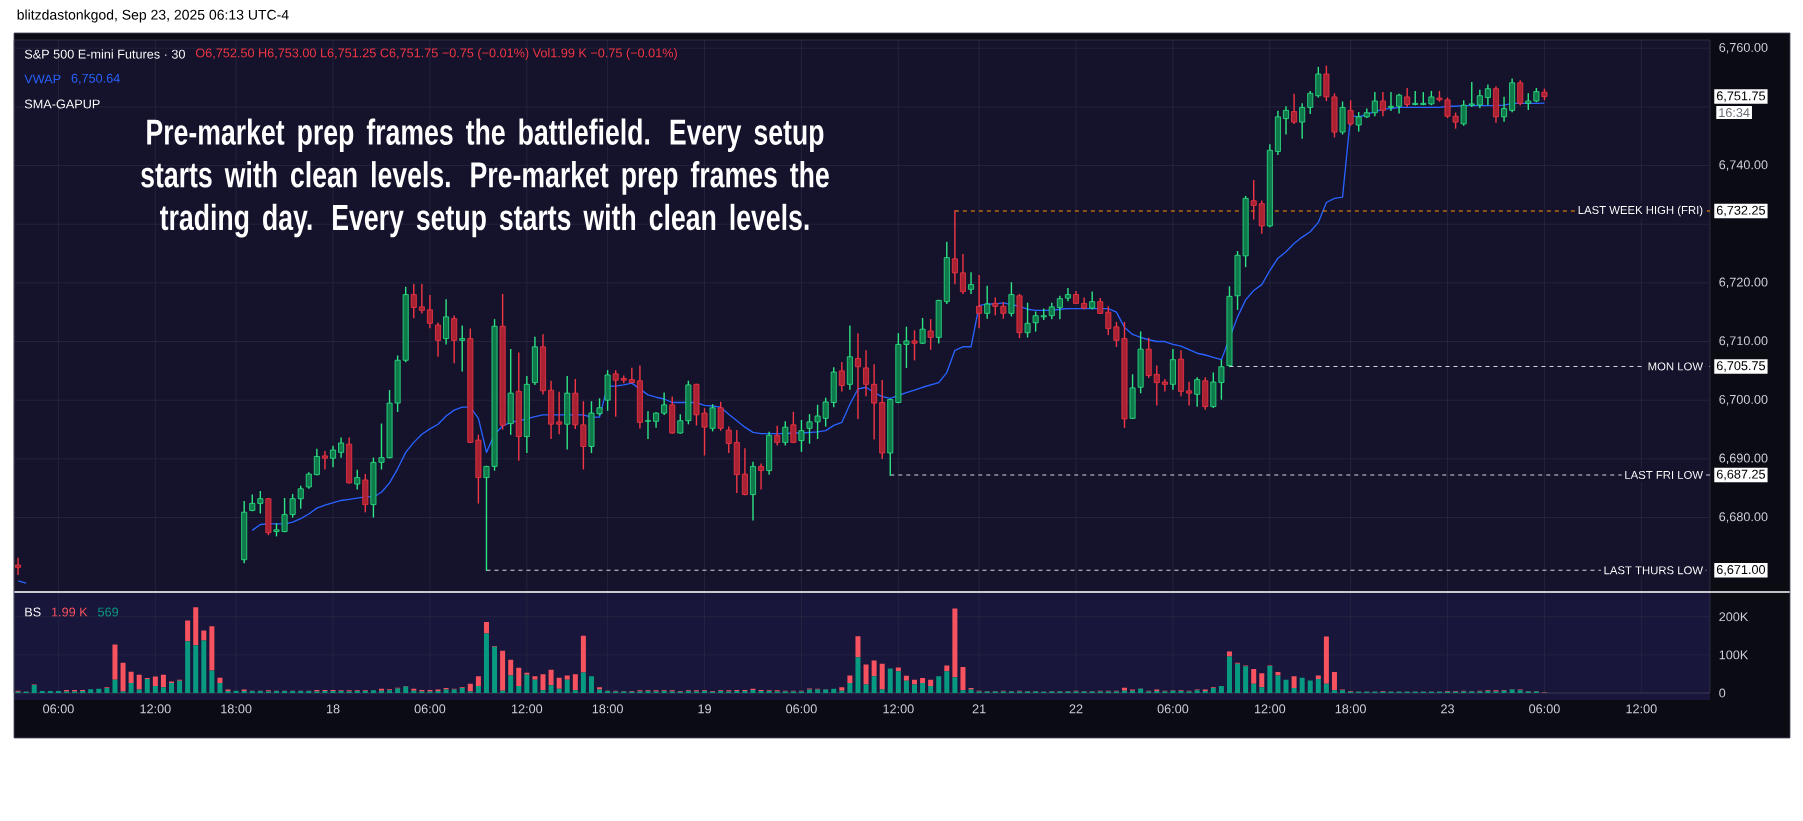 This screenshot has width=1803, height=821. Describe the element at coordinates (62, 104) in the screenshot. I see `annotation: SMA-GAPUP` at that location.